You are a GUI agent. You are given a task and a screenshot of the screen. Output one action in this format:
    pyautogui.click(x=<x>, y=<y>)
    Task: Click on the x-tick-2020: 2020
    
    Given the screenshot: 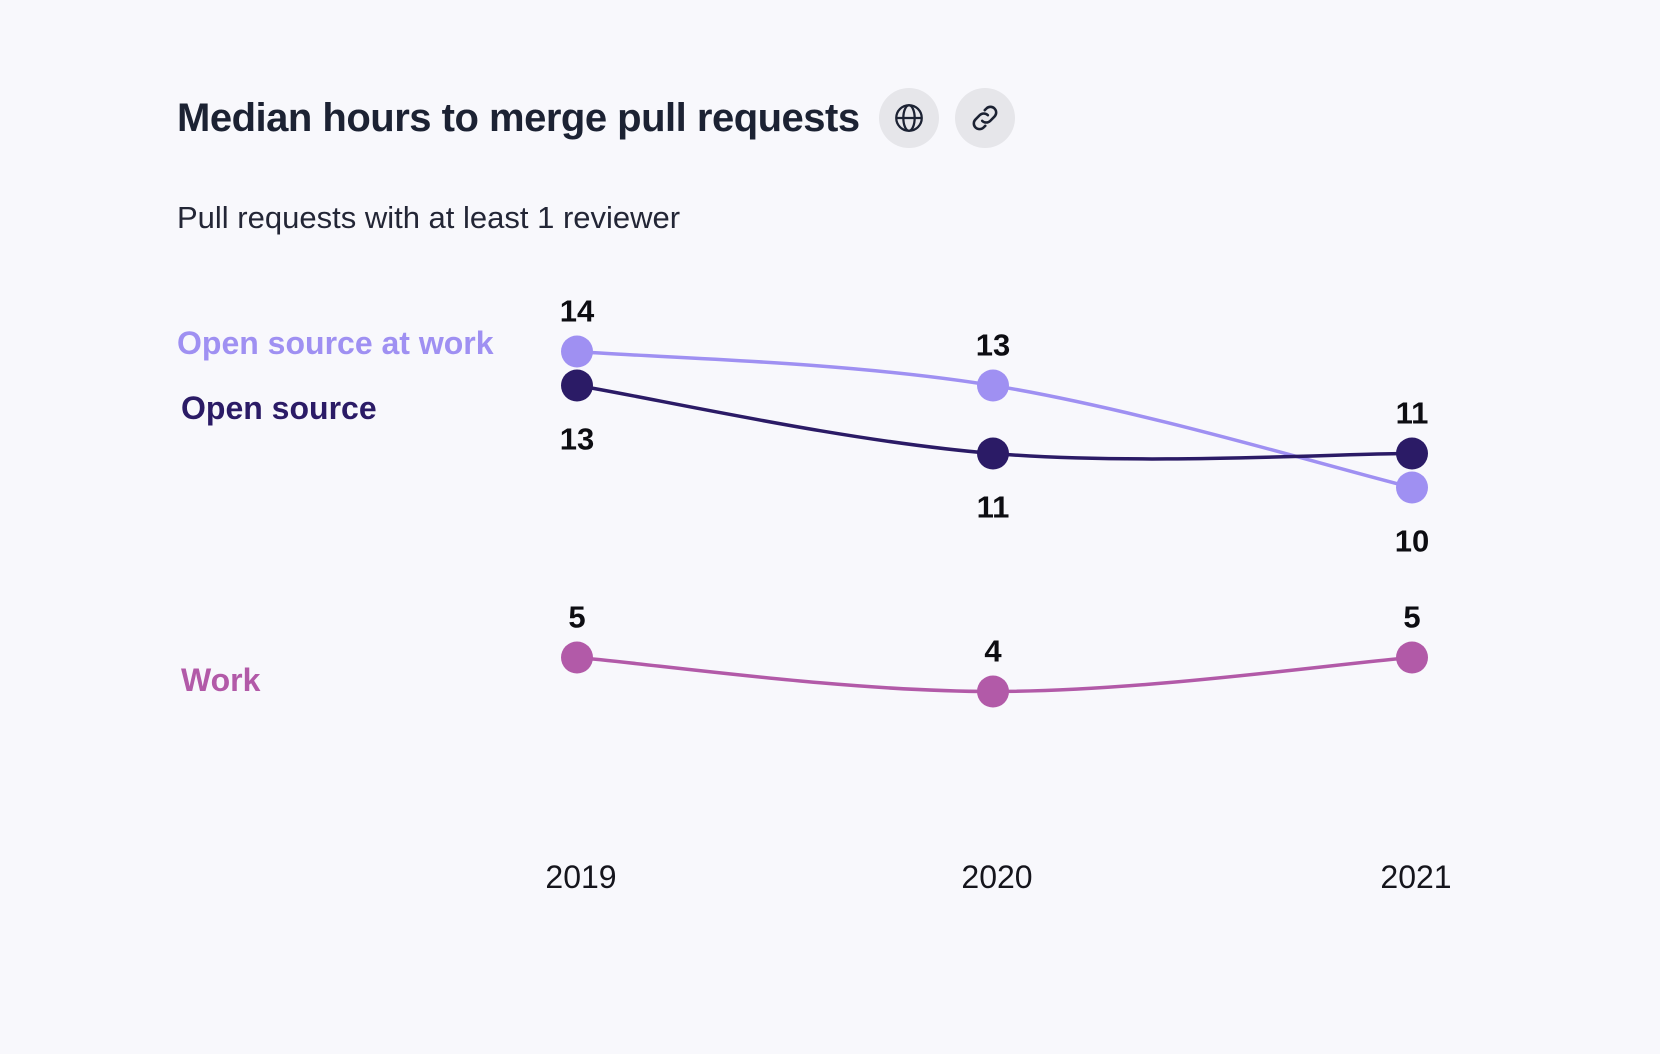 What is the action you would take?
    pyautogui.click(x=996, y=877)
    